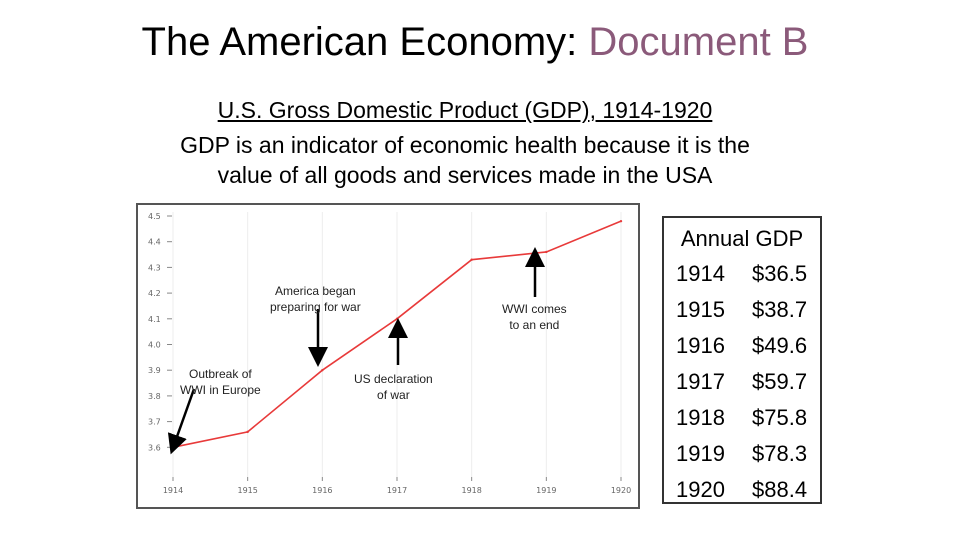 The image size is (960, 540). Describe the element at coordinates (154, 370) in the screenshot. I see `y-tick-label: 3.9` at that location.